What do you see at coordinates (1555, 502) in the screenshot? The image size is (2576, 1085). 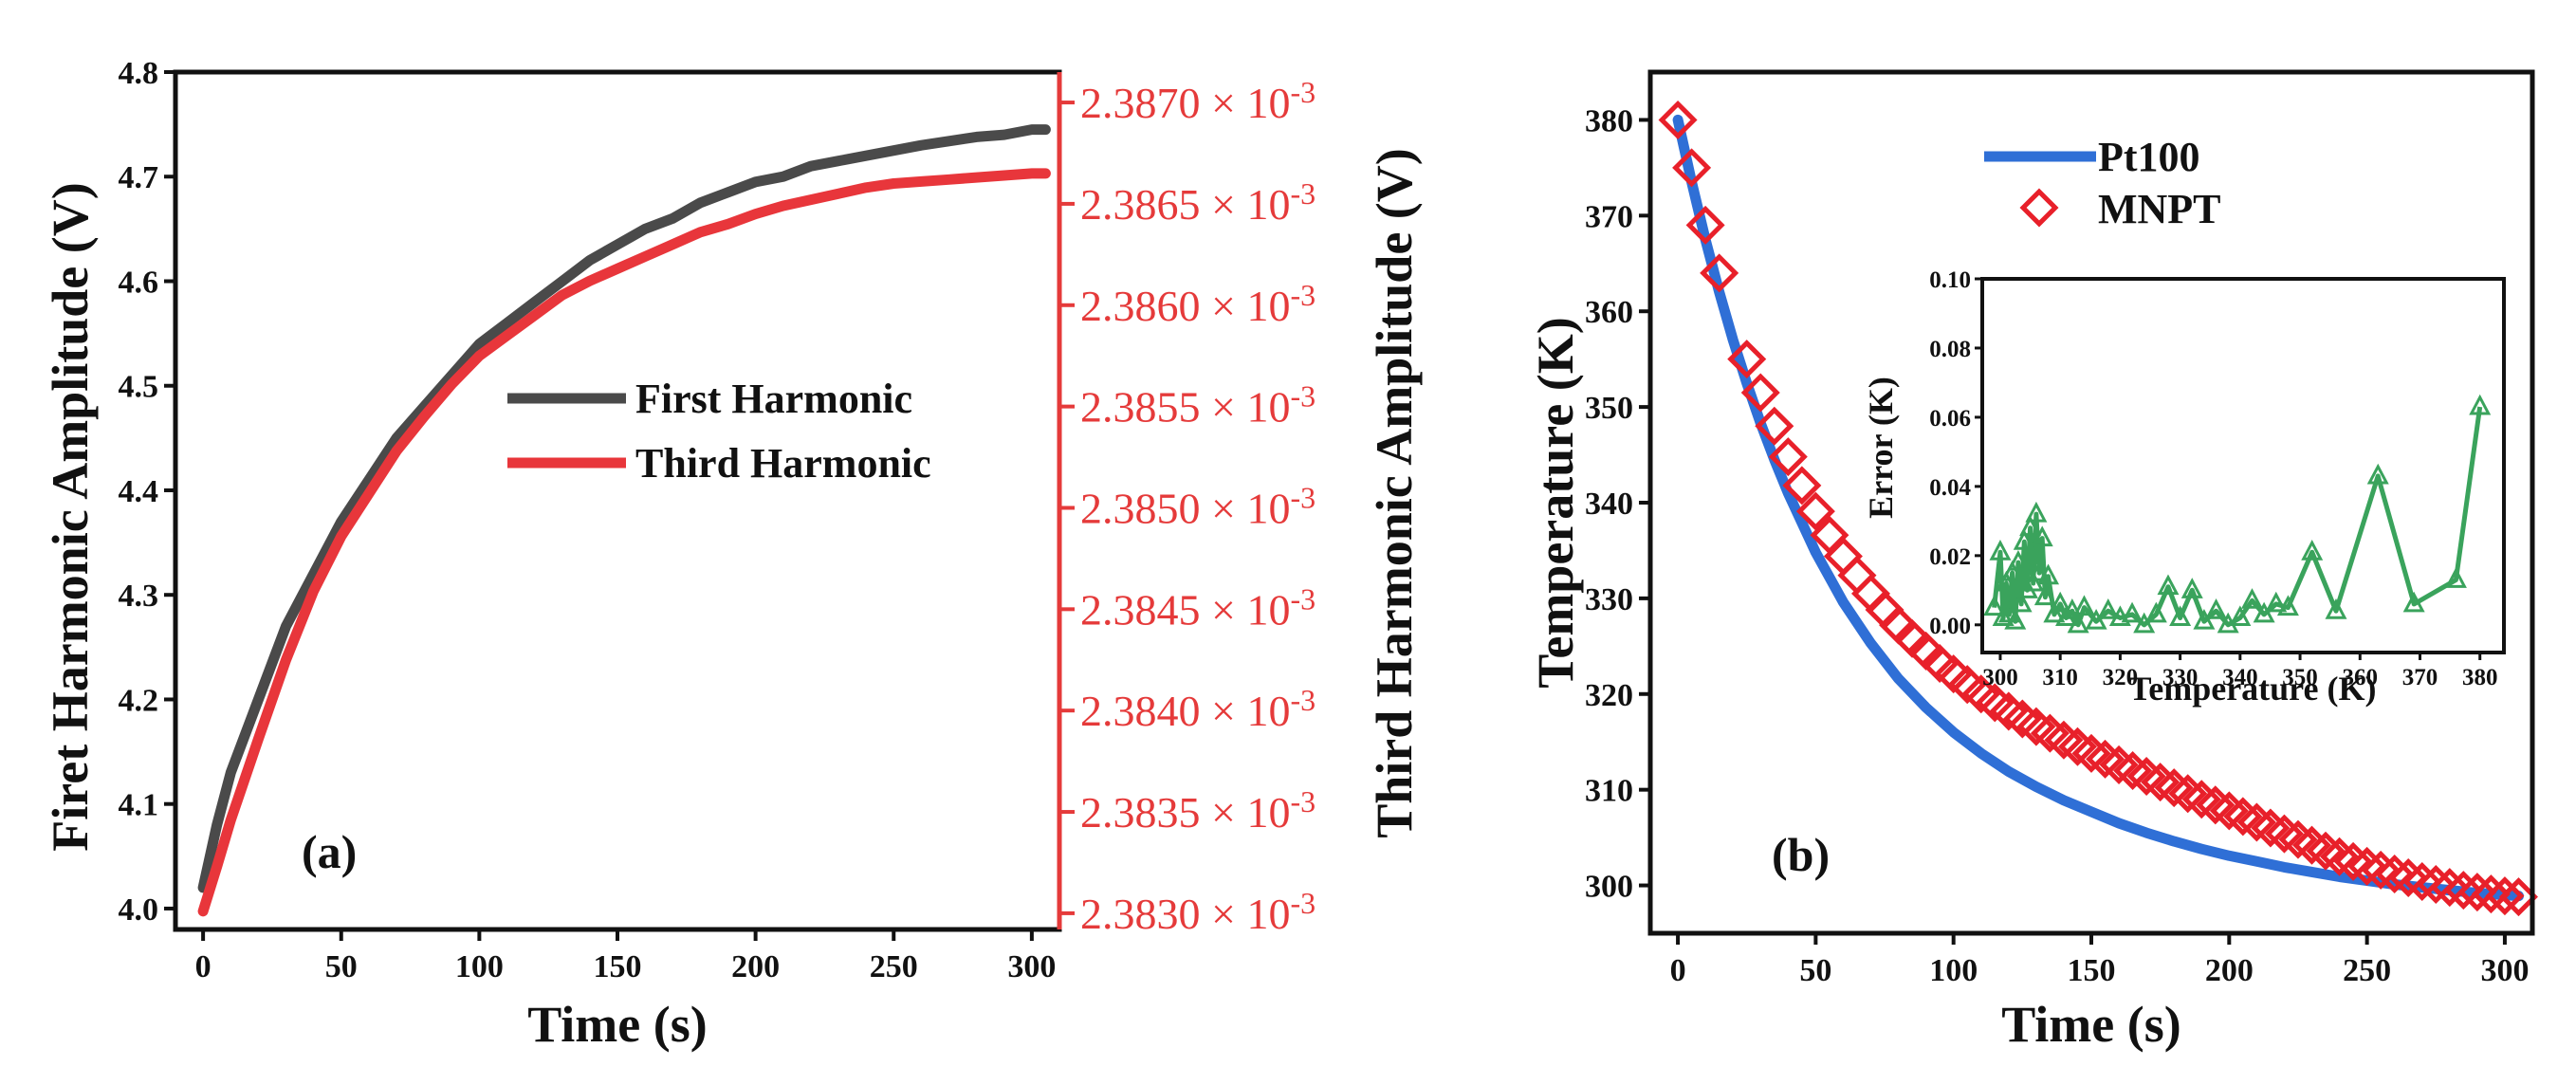 I see `panel-b-y-axis-label: Temperature (K)` at bounding box center [1555, 502].